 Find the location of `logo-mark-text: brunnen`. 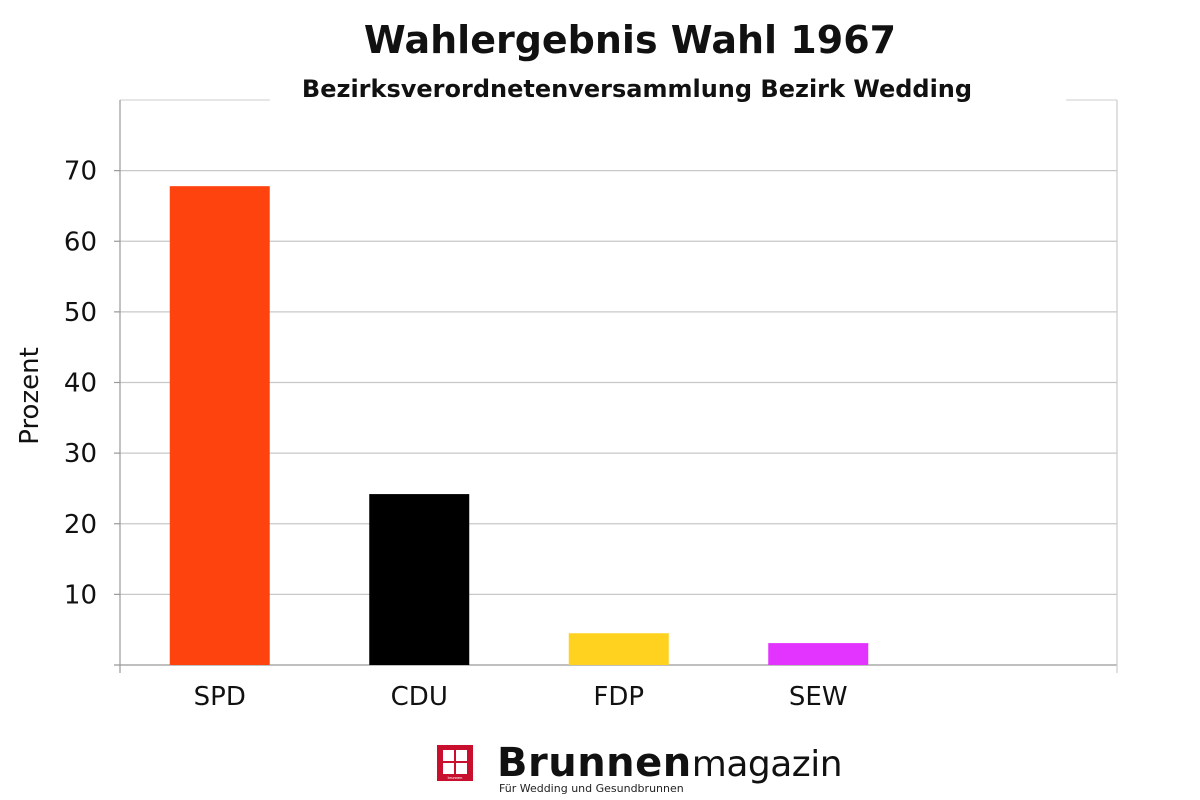

logo-mark-text: brunnen is located at coordinates (455, 777).